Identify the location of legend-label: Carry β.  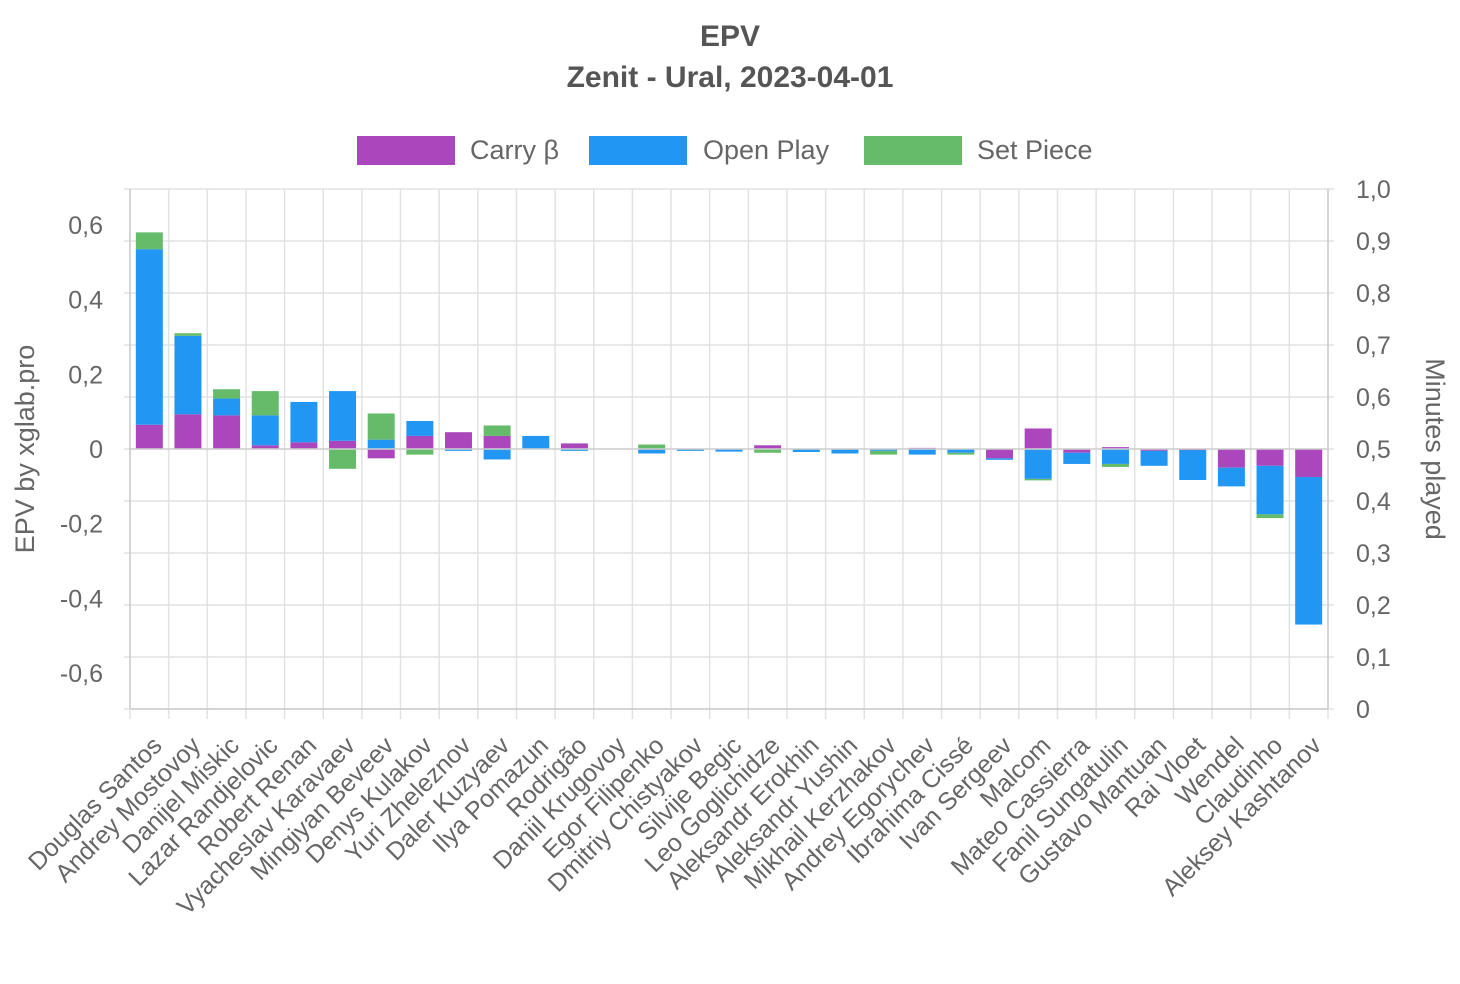
(514, 150).